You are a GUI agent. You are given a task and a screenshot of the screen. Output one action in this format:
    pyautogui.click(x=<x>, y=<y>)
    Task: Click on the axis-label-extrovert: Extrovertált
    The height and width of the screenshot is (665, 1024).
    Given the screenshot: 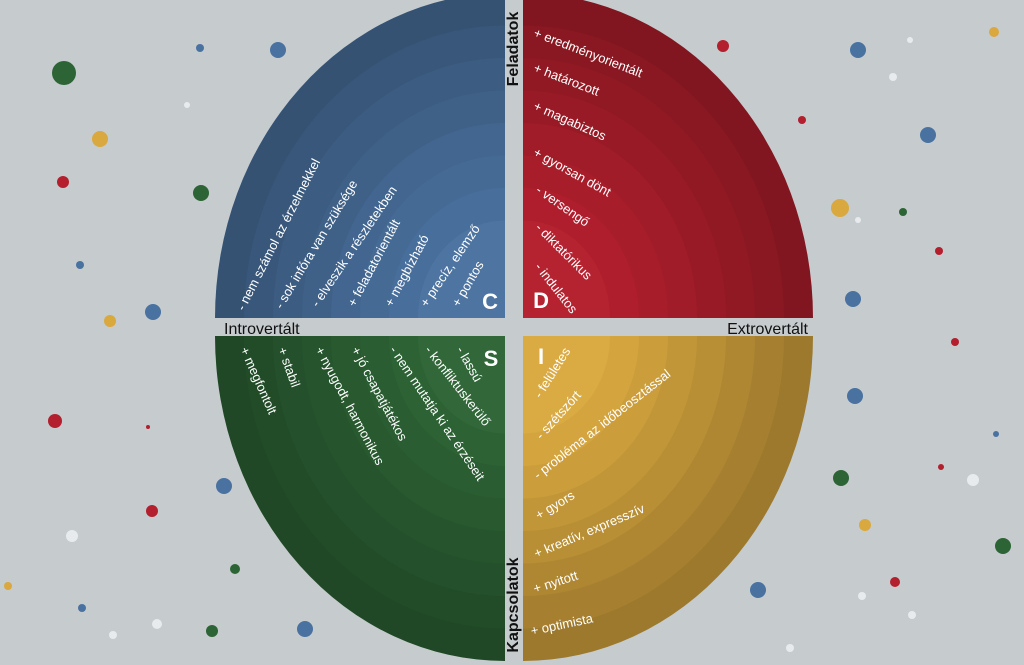 What is the action you would take?
    pyautogui.click(x=767, y=329)
    